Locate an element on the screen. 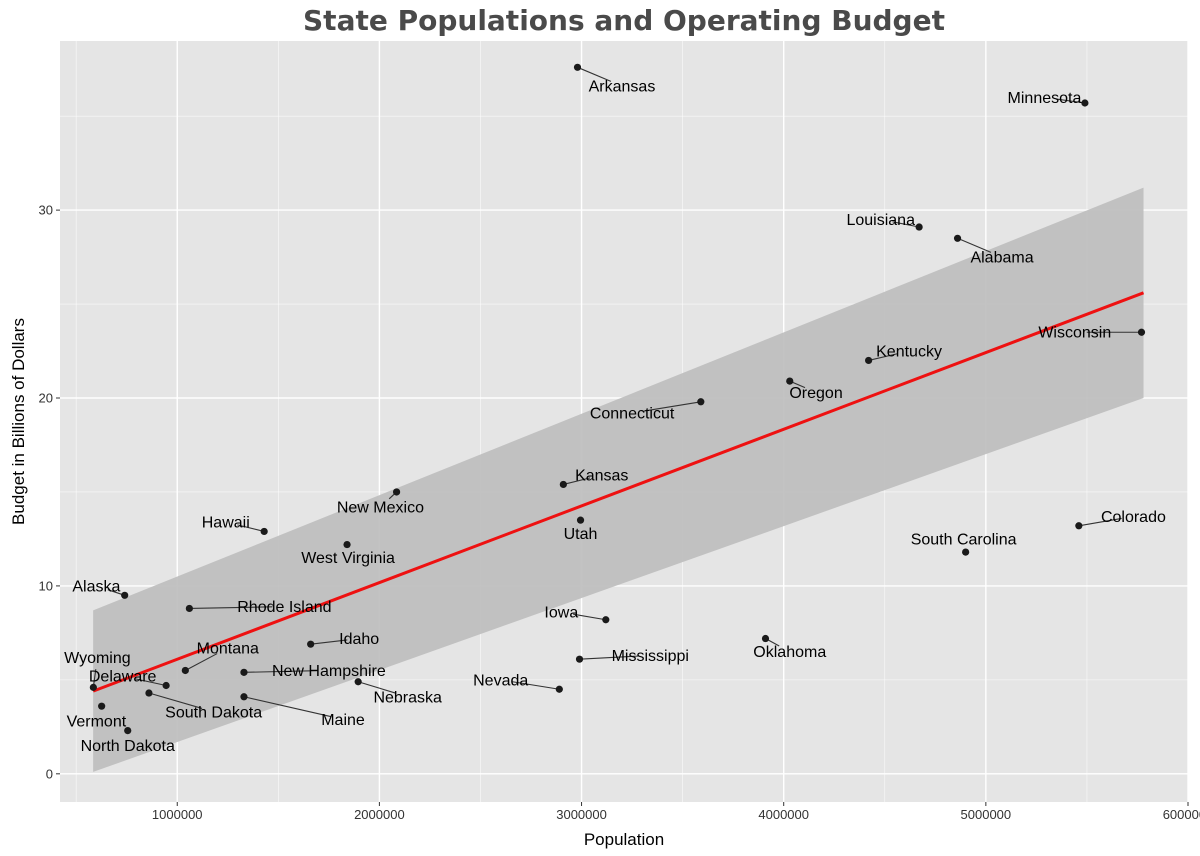  y-tick-label: 10 is located at coordinates (46, 585).